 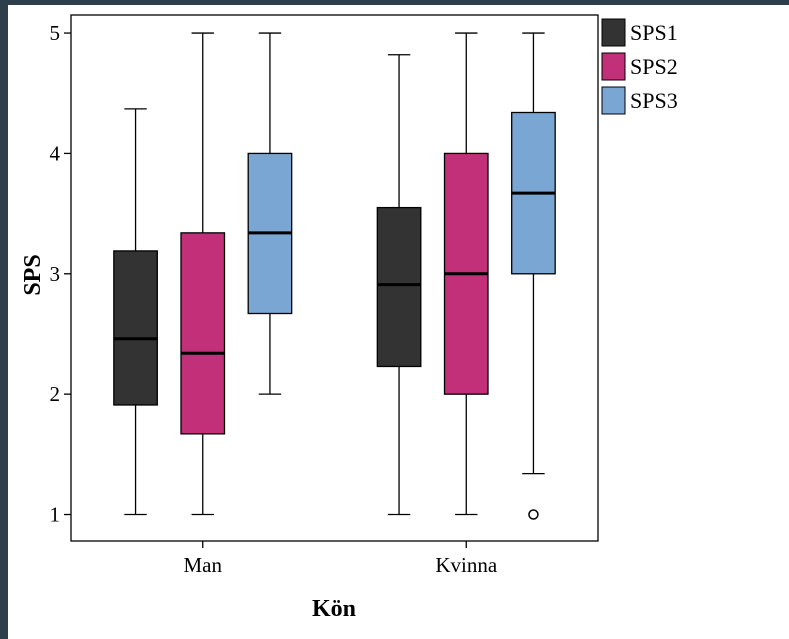 I want to click on legend-label: SPS1, so click(x=654, y=32).